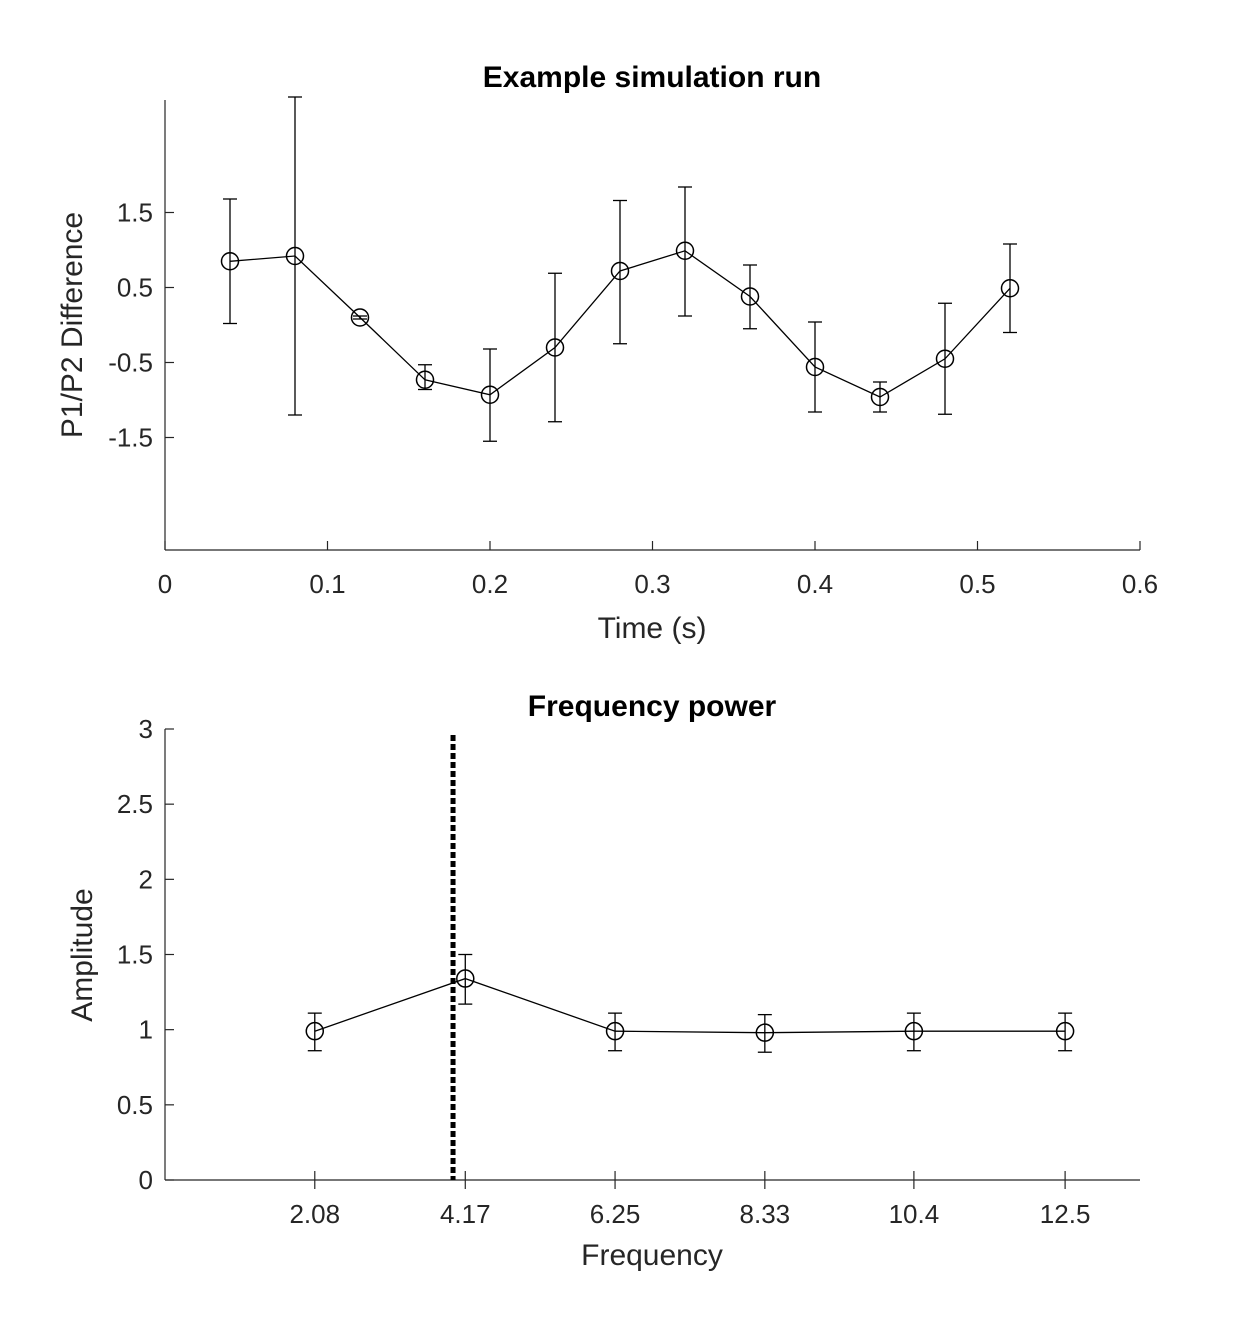 The height and width of the screenshot is (1326, 1260). What do you see at coordinates (765, 1214) in the screenshot?
I see `x-tick-label: 8.33` at bounding box center [765, 1214].